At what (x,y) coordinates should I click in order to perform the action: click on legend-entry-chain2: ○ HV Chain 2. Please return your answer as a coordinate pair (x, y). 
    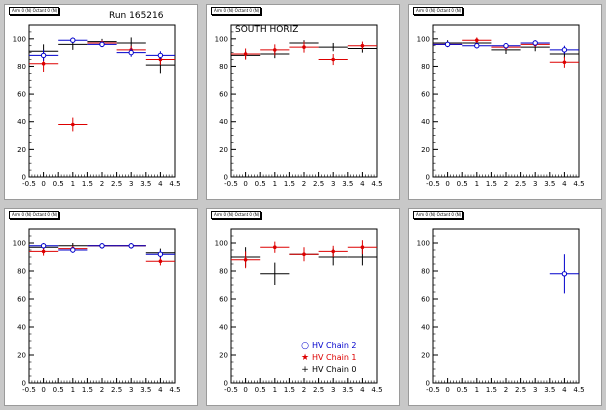
    Looking at the image, I should click on (327, 346).